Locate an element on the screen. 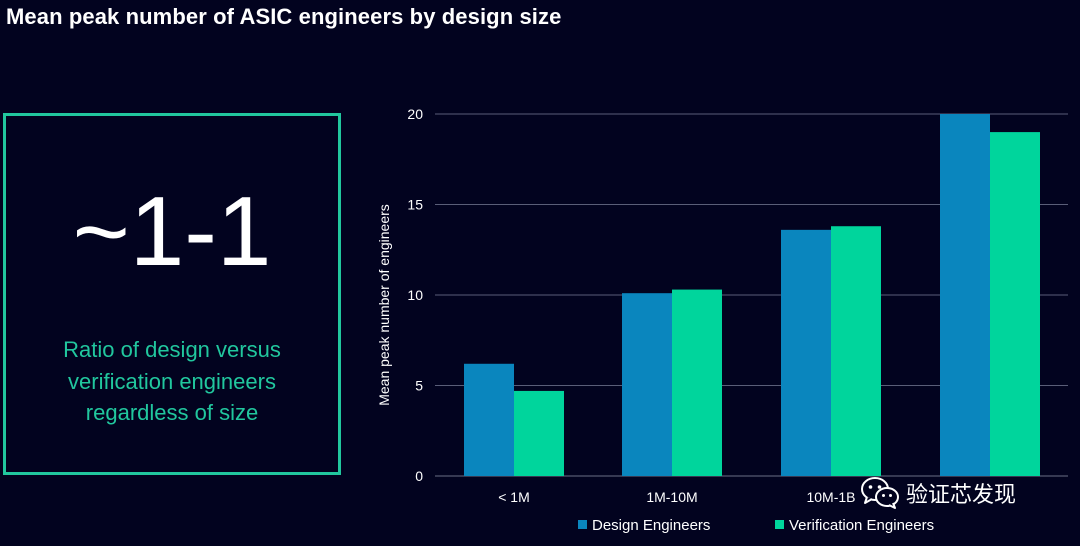 The image size is (1080, 546). ratio-caption-line: regardless of size is located at coordinates (172, 412).